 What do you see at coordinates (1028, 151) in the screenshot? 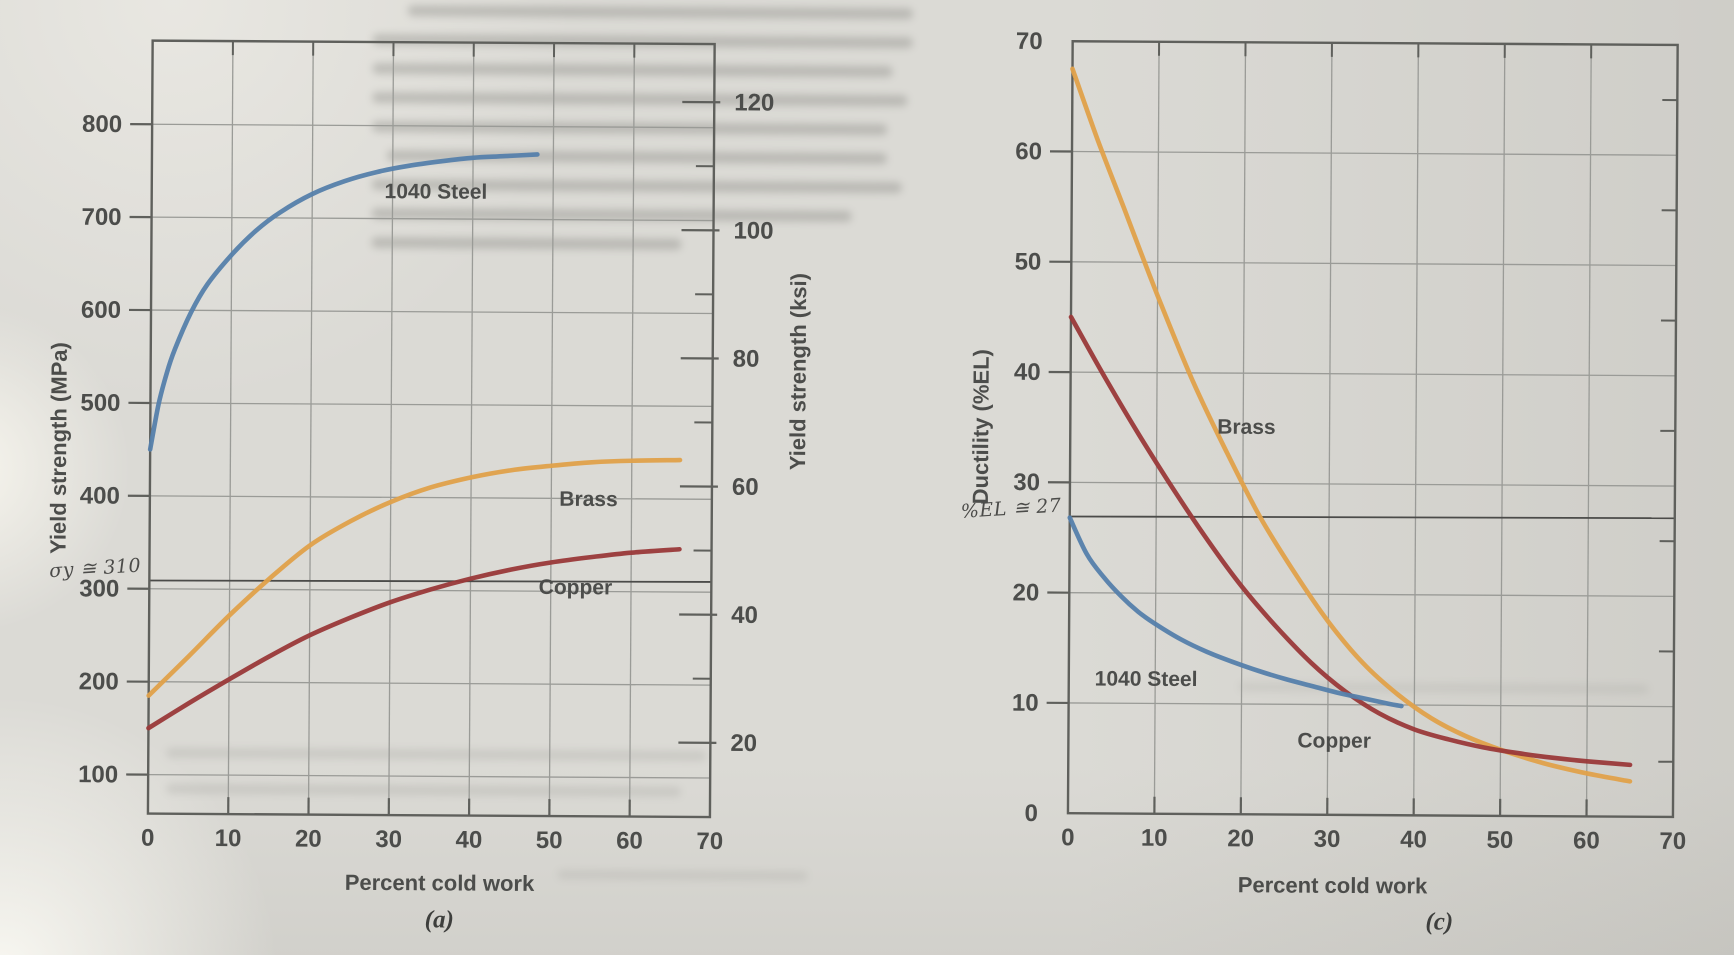
I see `y-tick-label: 60` at bounding box center [1028, 151].